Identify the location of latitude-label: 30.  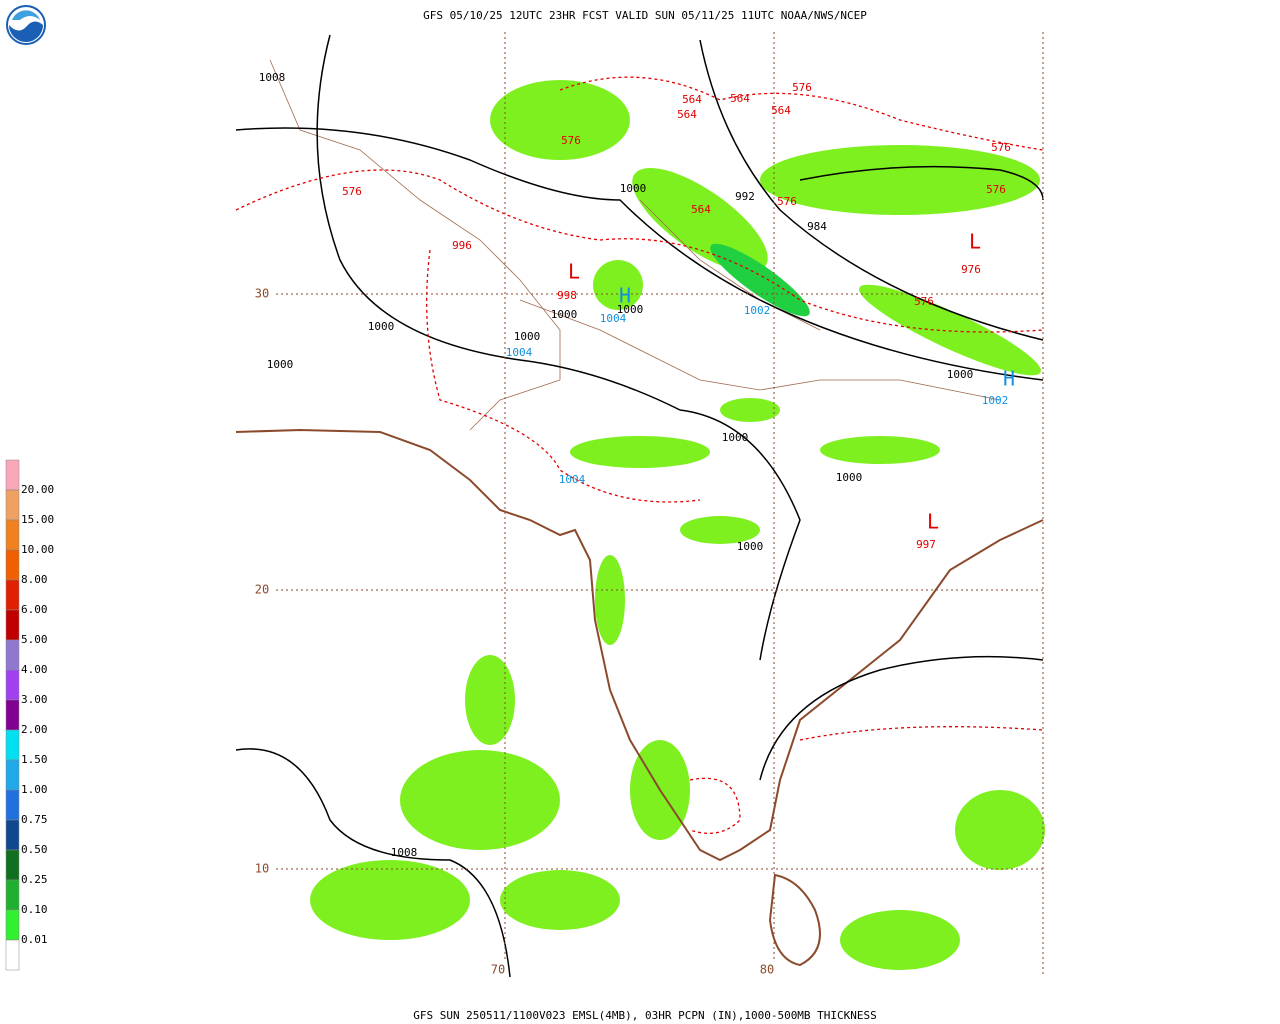
(262, 294).